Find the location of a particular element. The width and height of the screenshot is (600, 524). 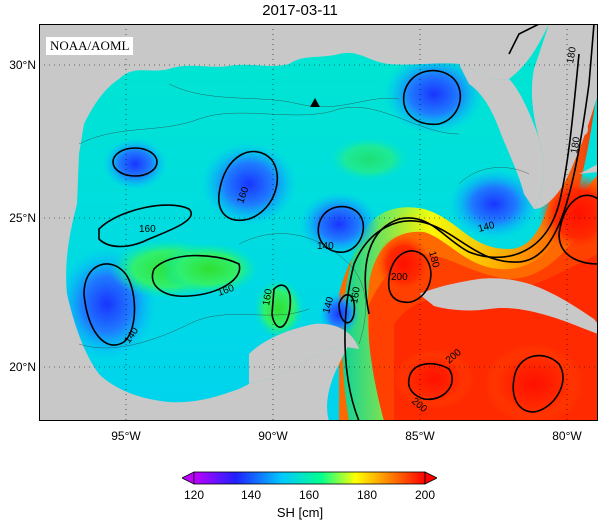

lon-label: 90°W is located at coordinates (273, 436).